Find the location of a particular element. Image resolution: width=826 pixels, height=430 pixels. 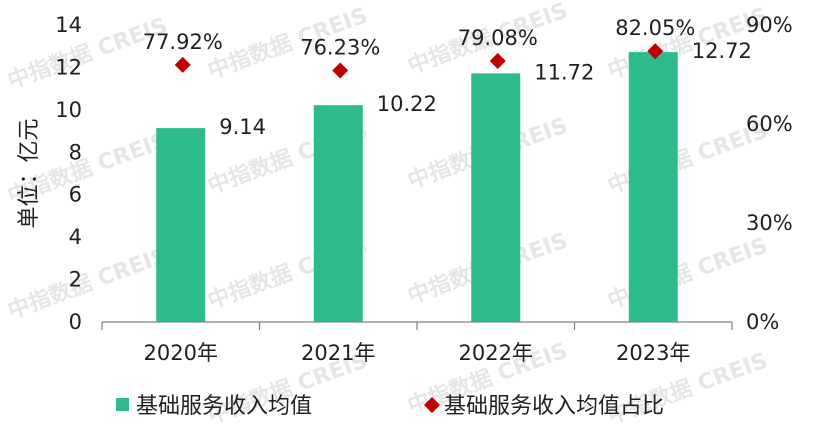

ratio-value-label: 82.05% is located at coordinates (655, 28).